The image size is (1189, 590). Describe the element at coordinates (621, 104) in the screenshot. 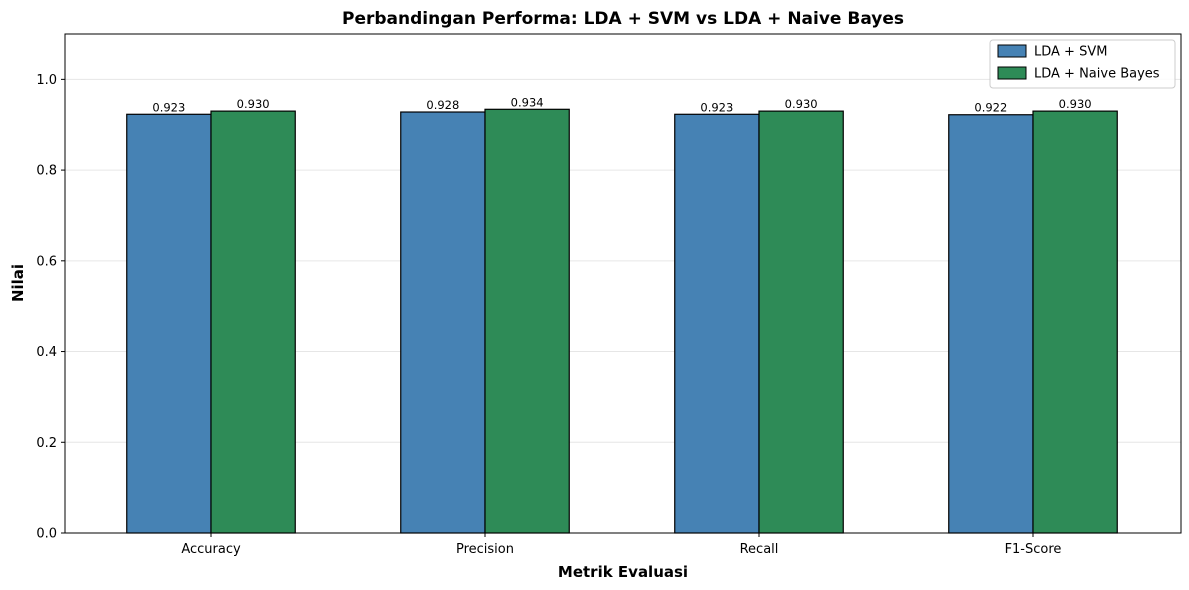

I see `value-labels: 0.923 0.930 0.928 0.934 0.923 0.930 0.922 0.930` at that location.